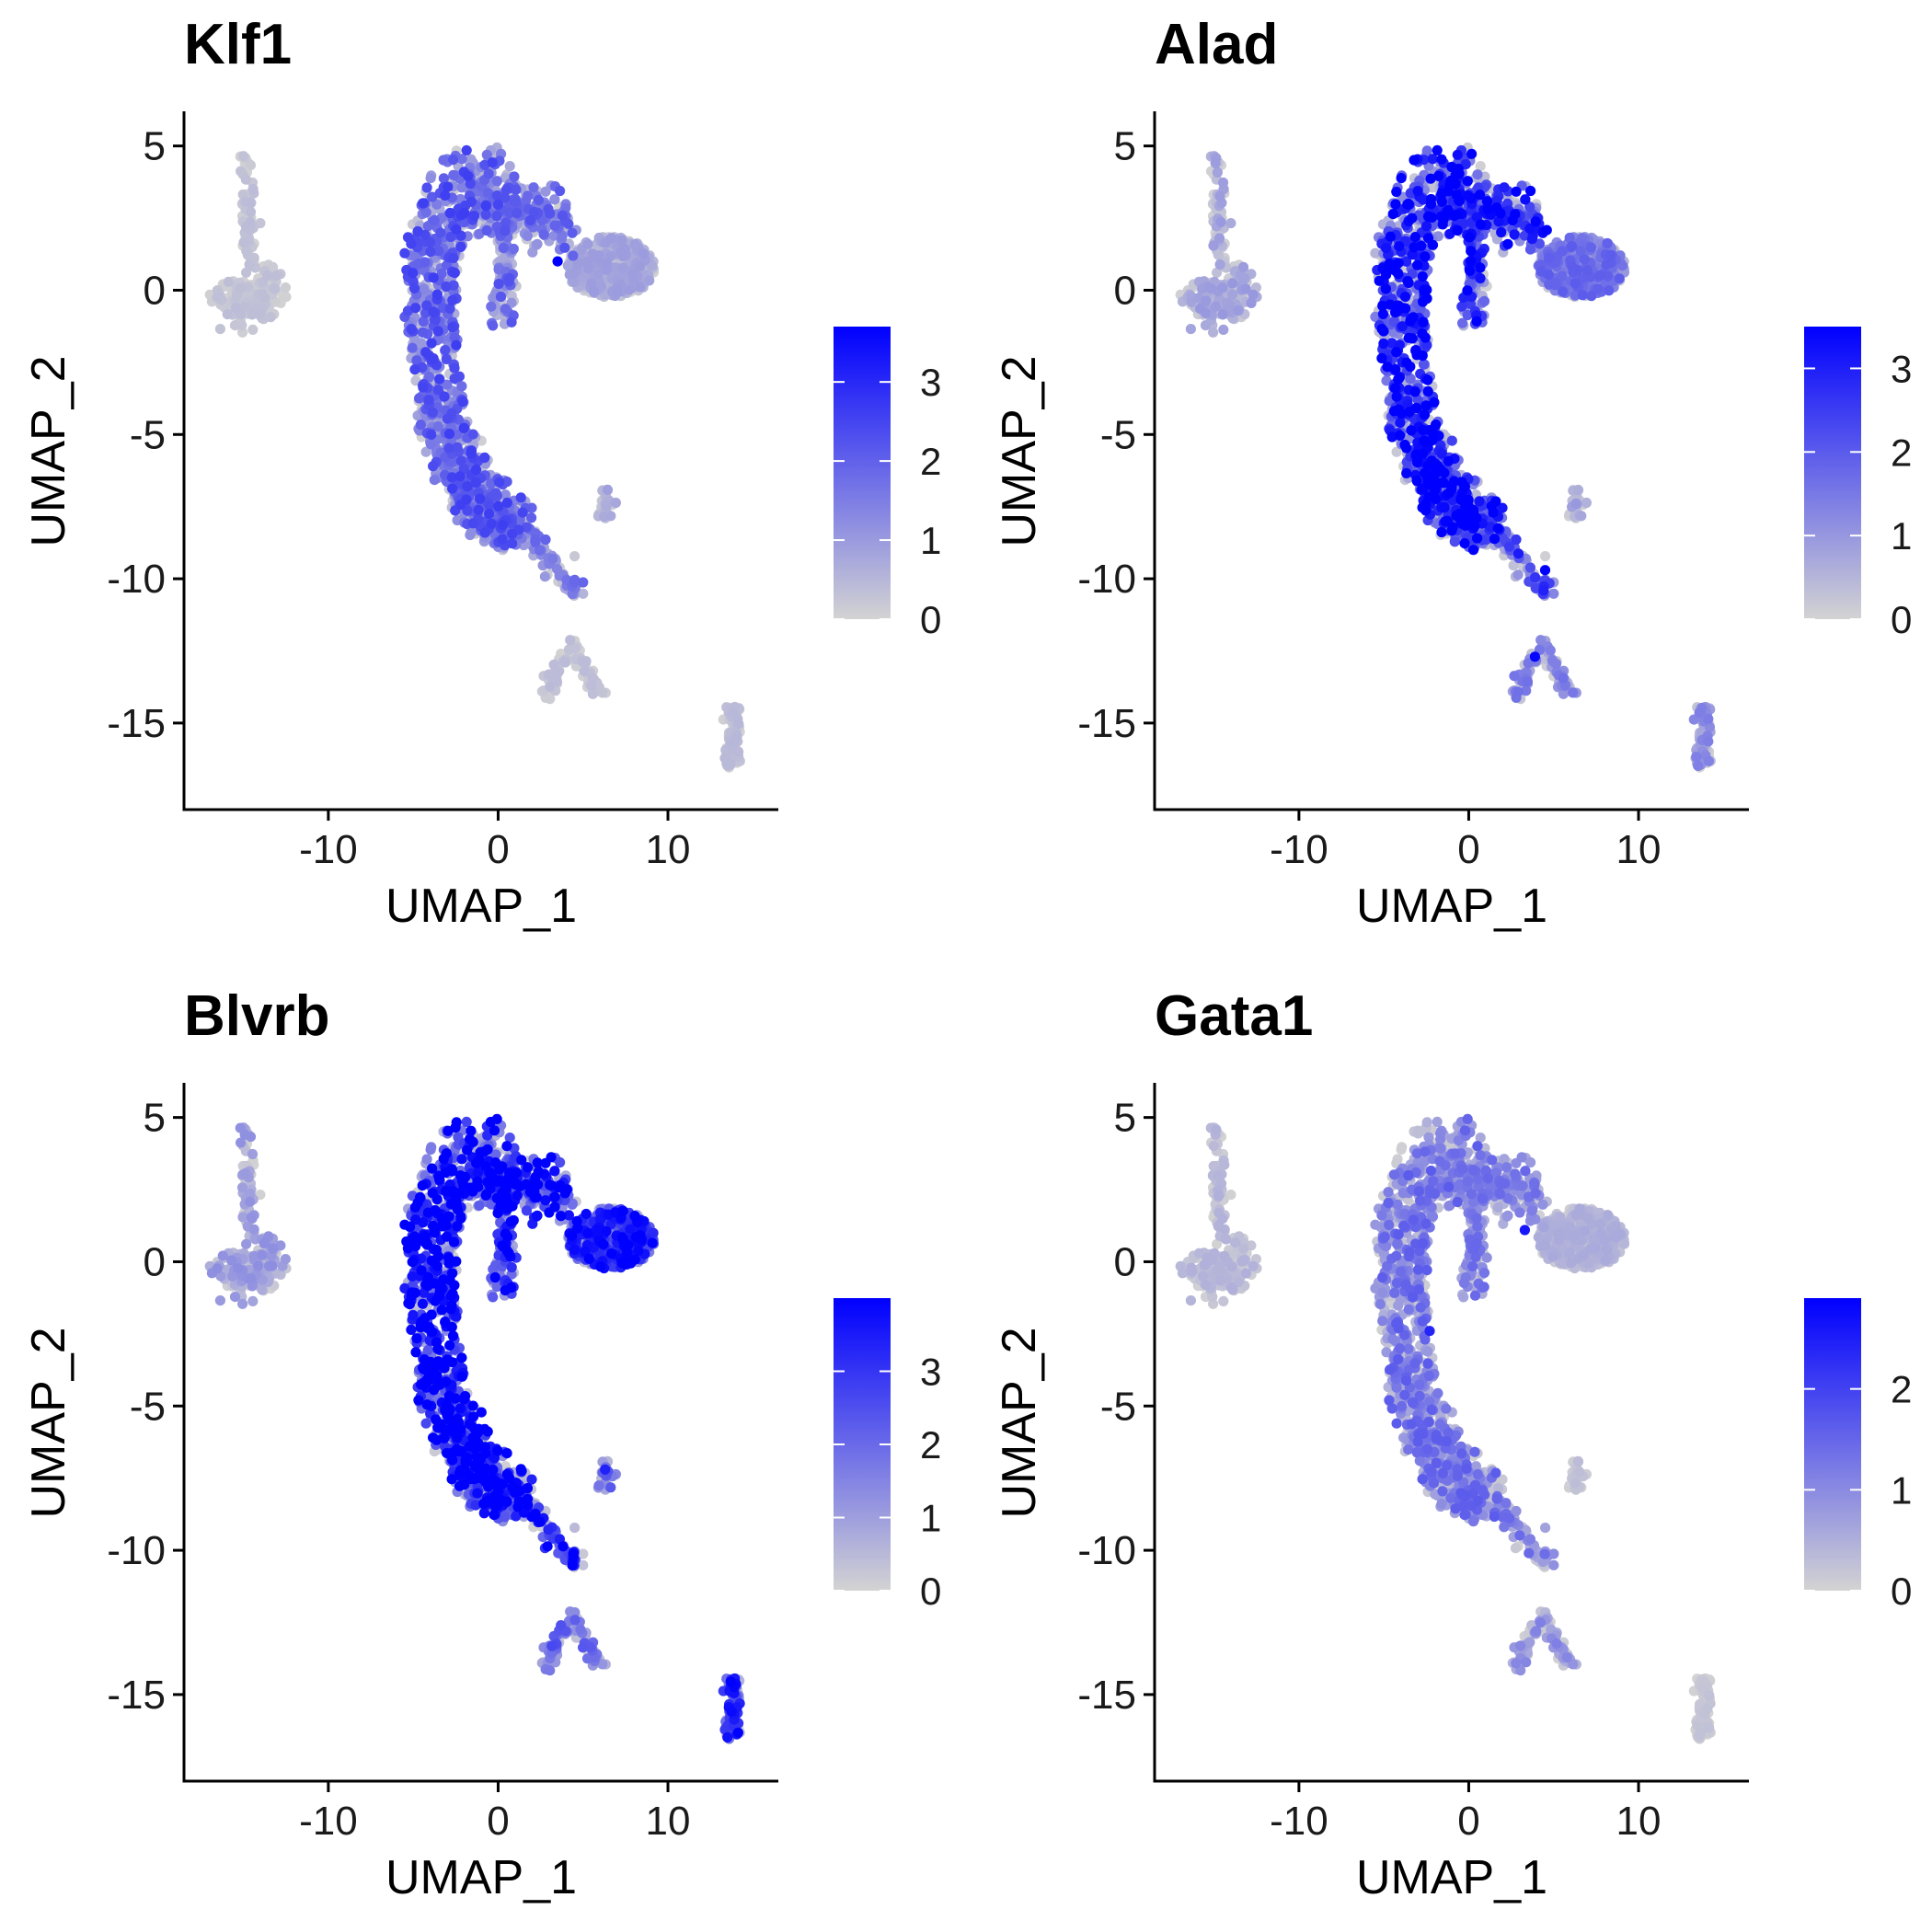  I want to click on panel-title: Klf1, so click(238, 44).